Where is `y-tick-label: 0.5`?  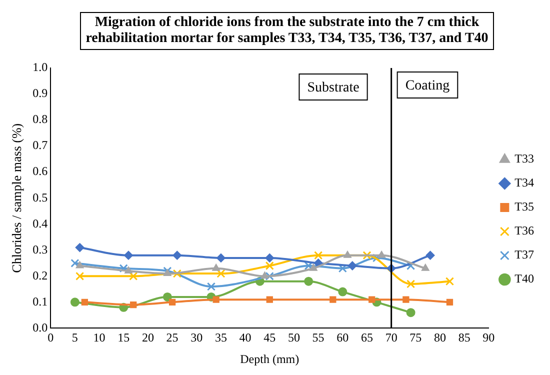
y-tick-label: 0.5 is located at coordinates (40, 197).